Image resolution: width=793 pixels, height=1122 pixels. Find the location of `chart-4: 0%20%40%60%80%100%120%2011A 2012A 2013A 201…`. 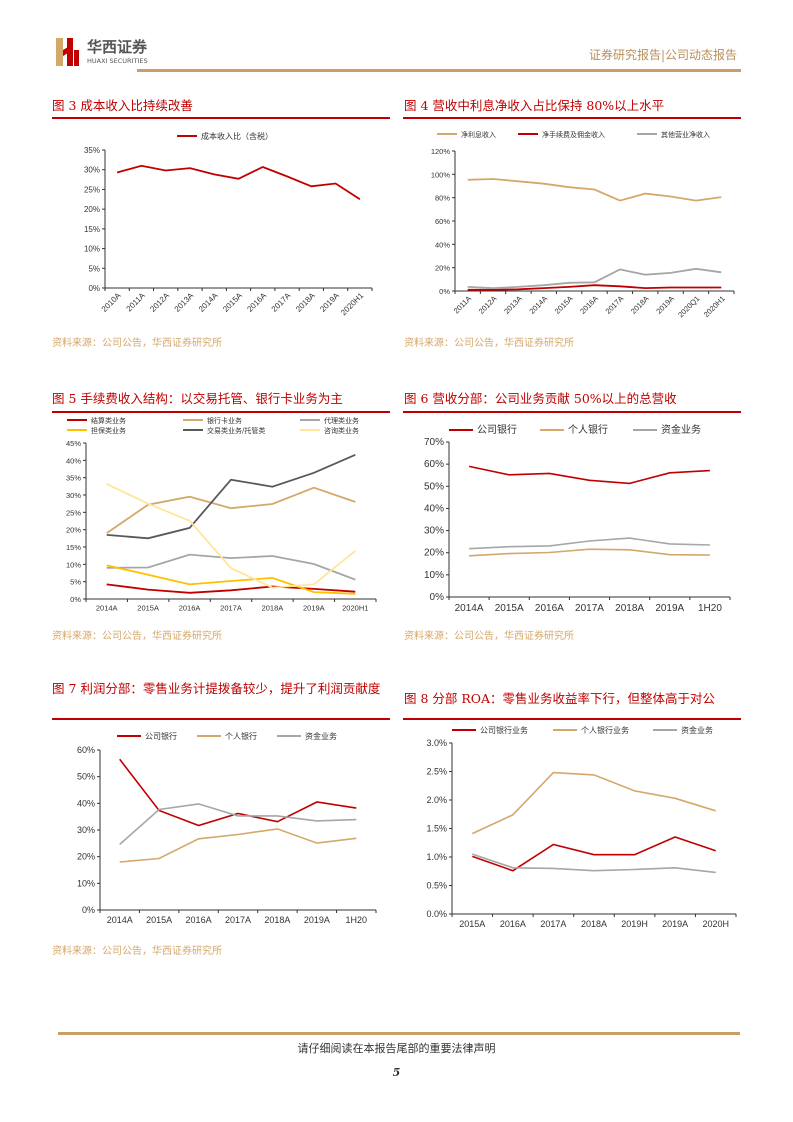

chart-4: 0%20%40%60%80%100%120%2011A 2012A 2013A 201… is located at coordinates (583, 224).